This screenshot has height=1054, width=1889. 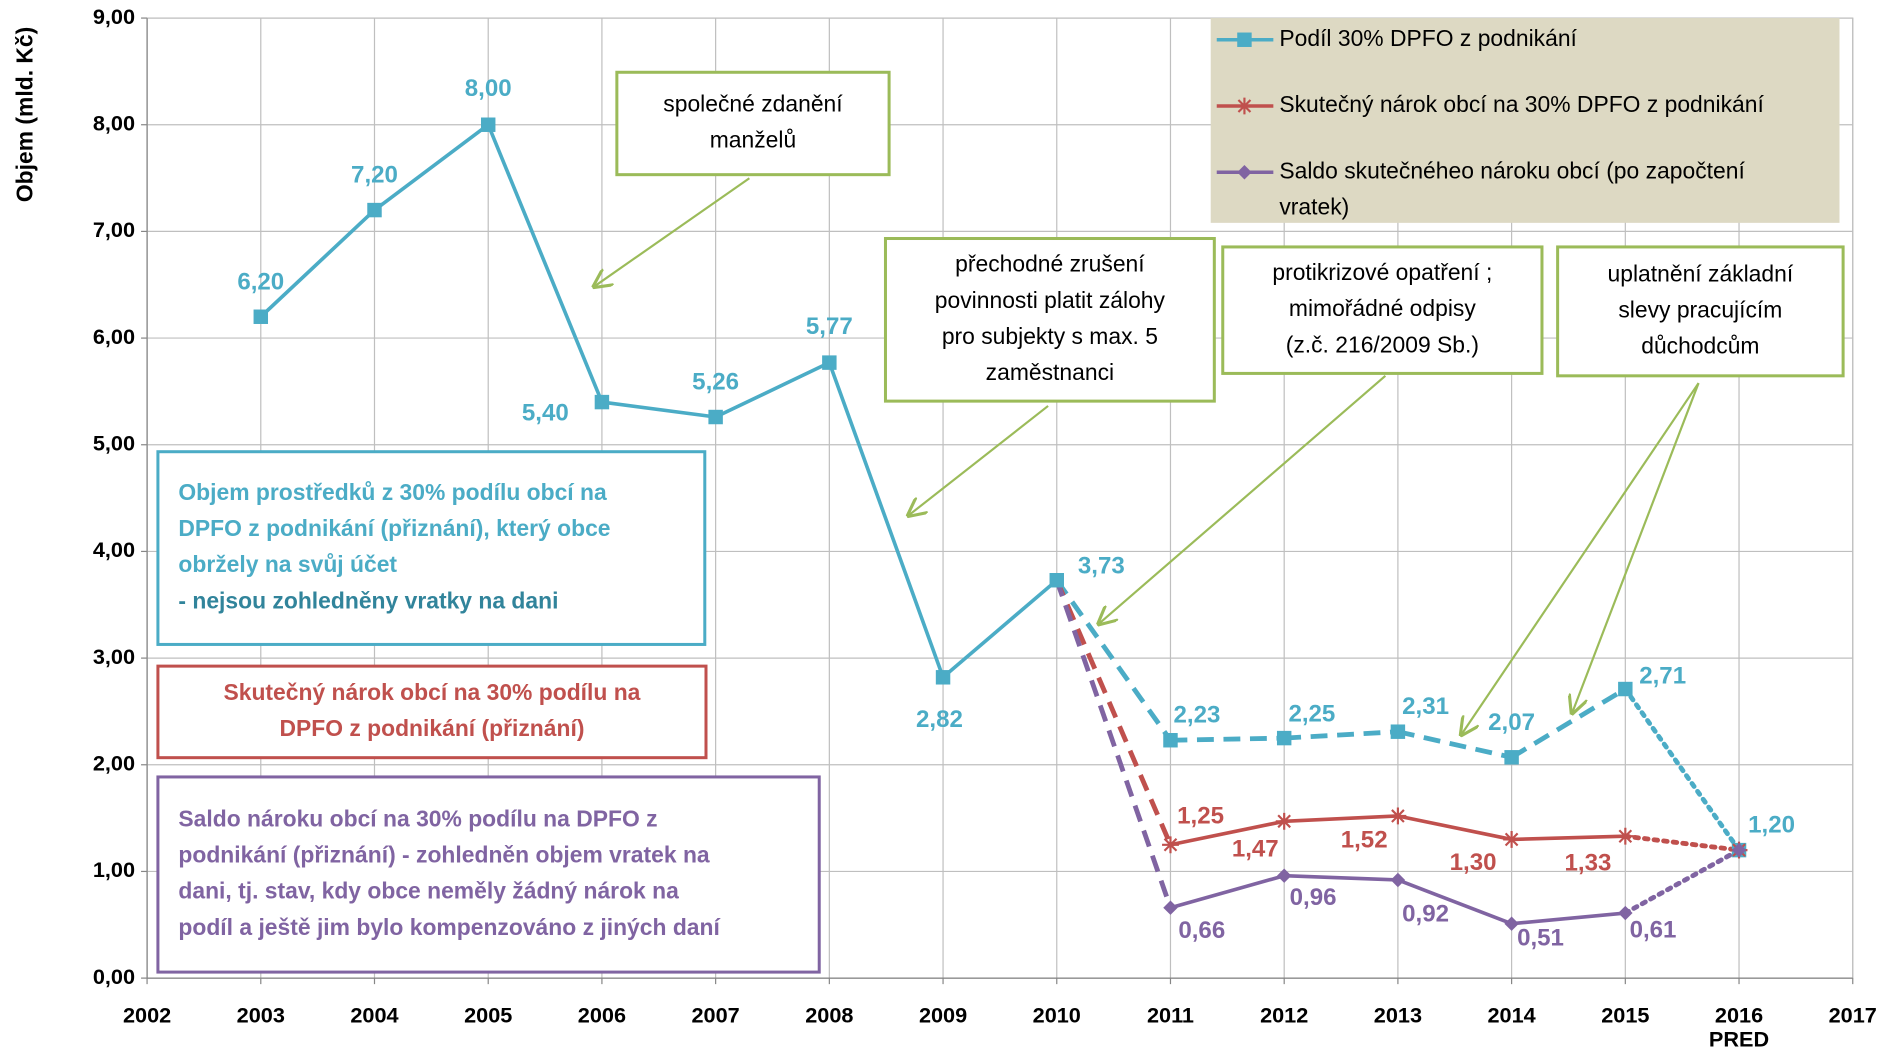 I want to click on data-label: 2,23, so click(x=1197, y=715).